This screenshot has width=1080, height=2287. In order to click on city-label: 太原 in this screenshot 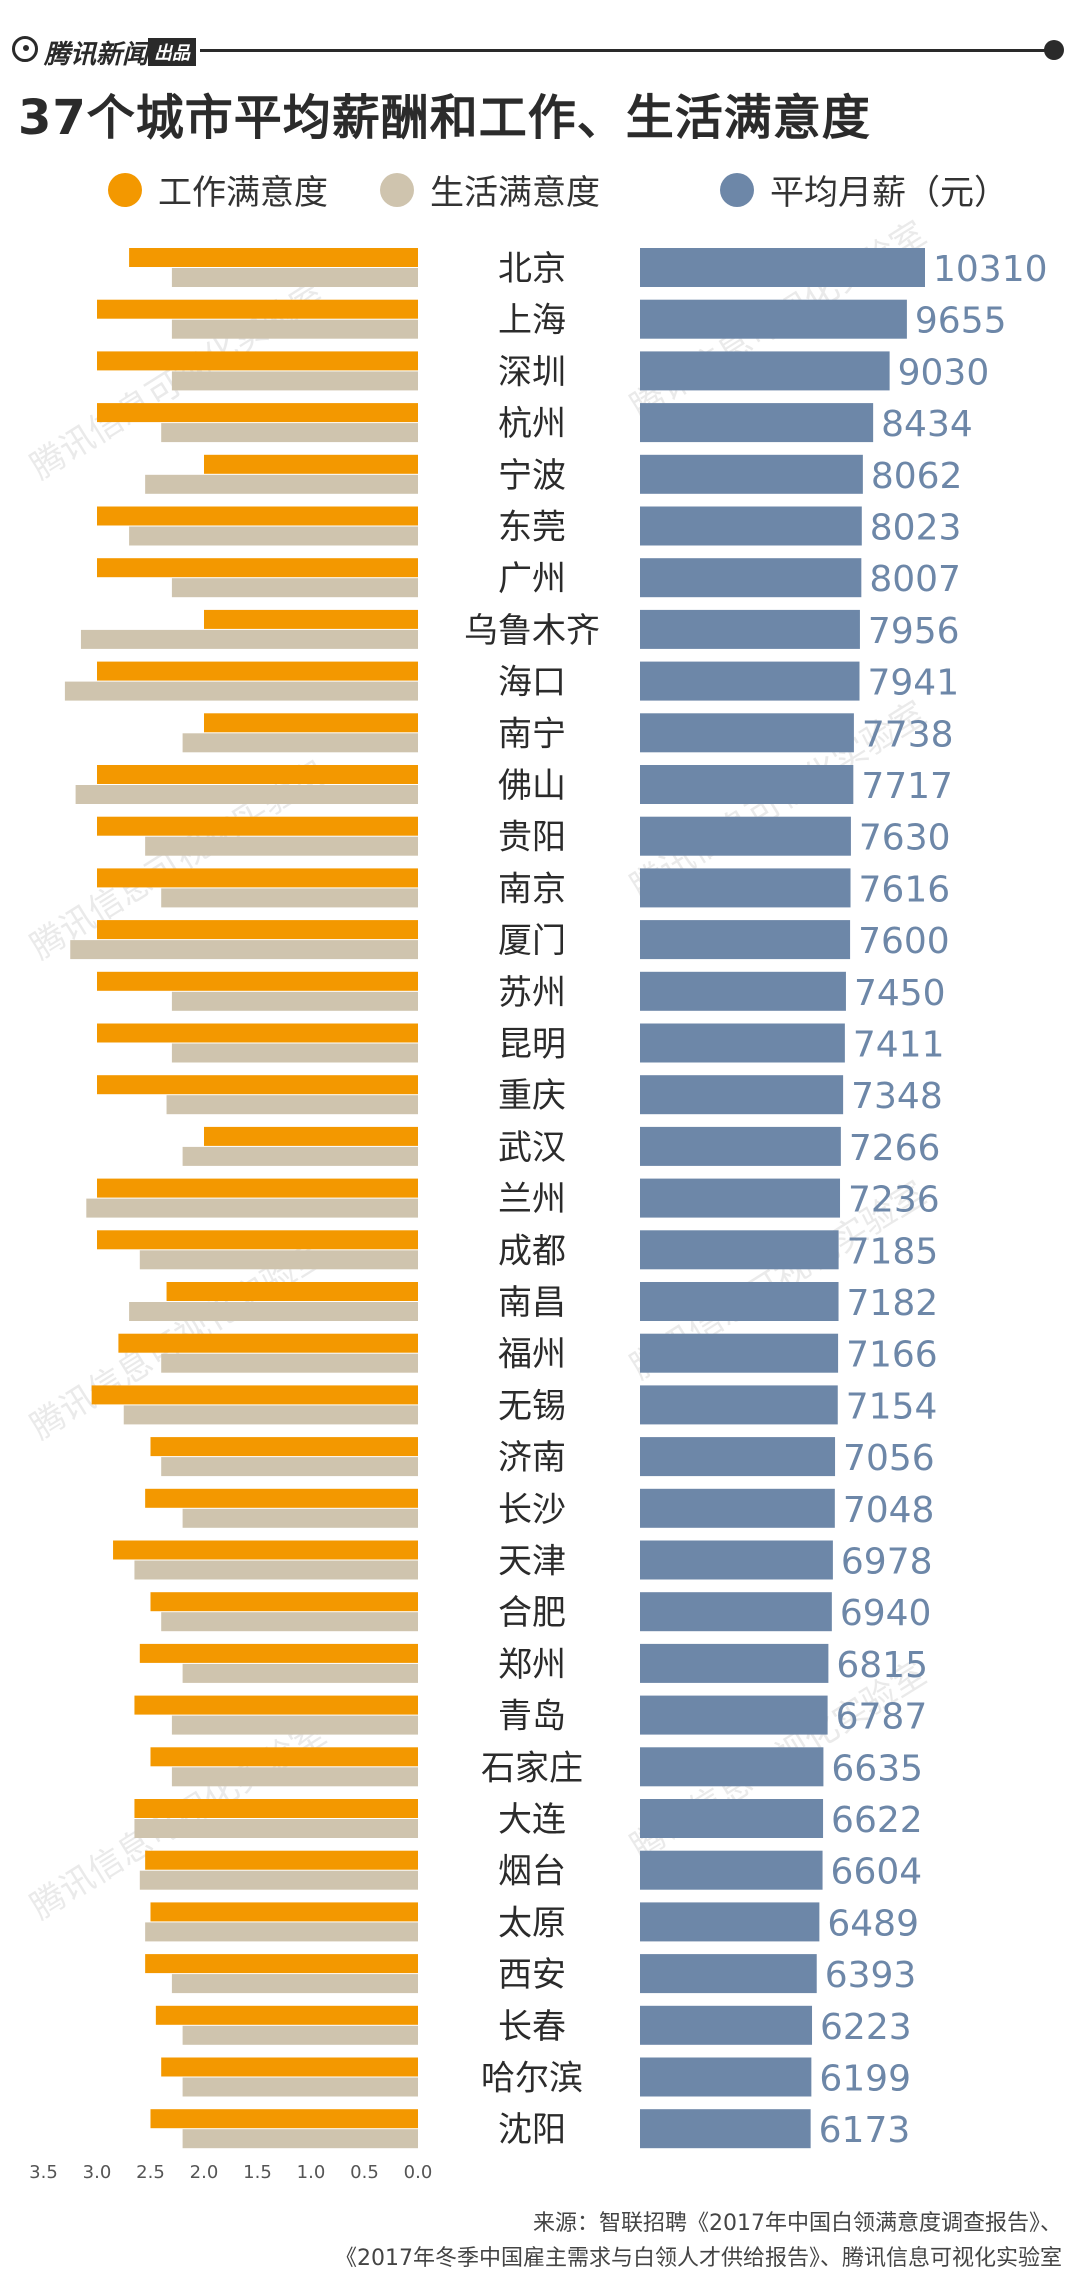, I will do `click(532, 1923)`.